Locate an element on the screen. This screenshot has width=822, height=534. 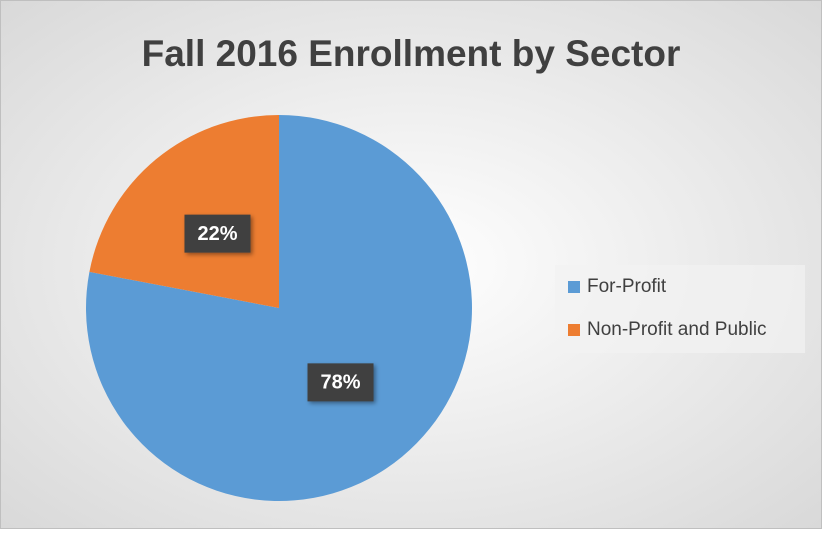
chart-title: Fall 2016 Enrollment by Sector is located at coordinates (411, 53).